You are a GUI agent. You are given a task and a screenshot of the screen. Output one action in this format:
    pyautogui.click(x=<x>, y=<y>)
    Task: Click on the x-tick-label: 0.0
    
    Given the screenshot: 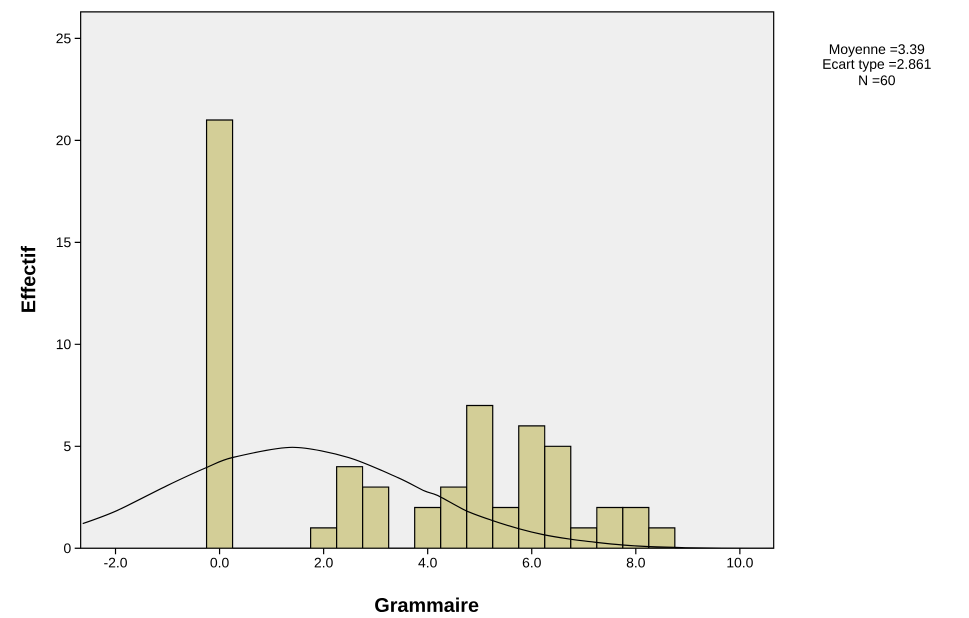 What is the action you would take?
    pyautogui.click(x=219, y=563)
    